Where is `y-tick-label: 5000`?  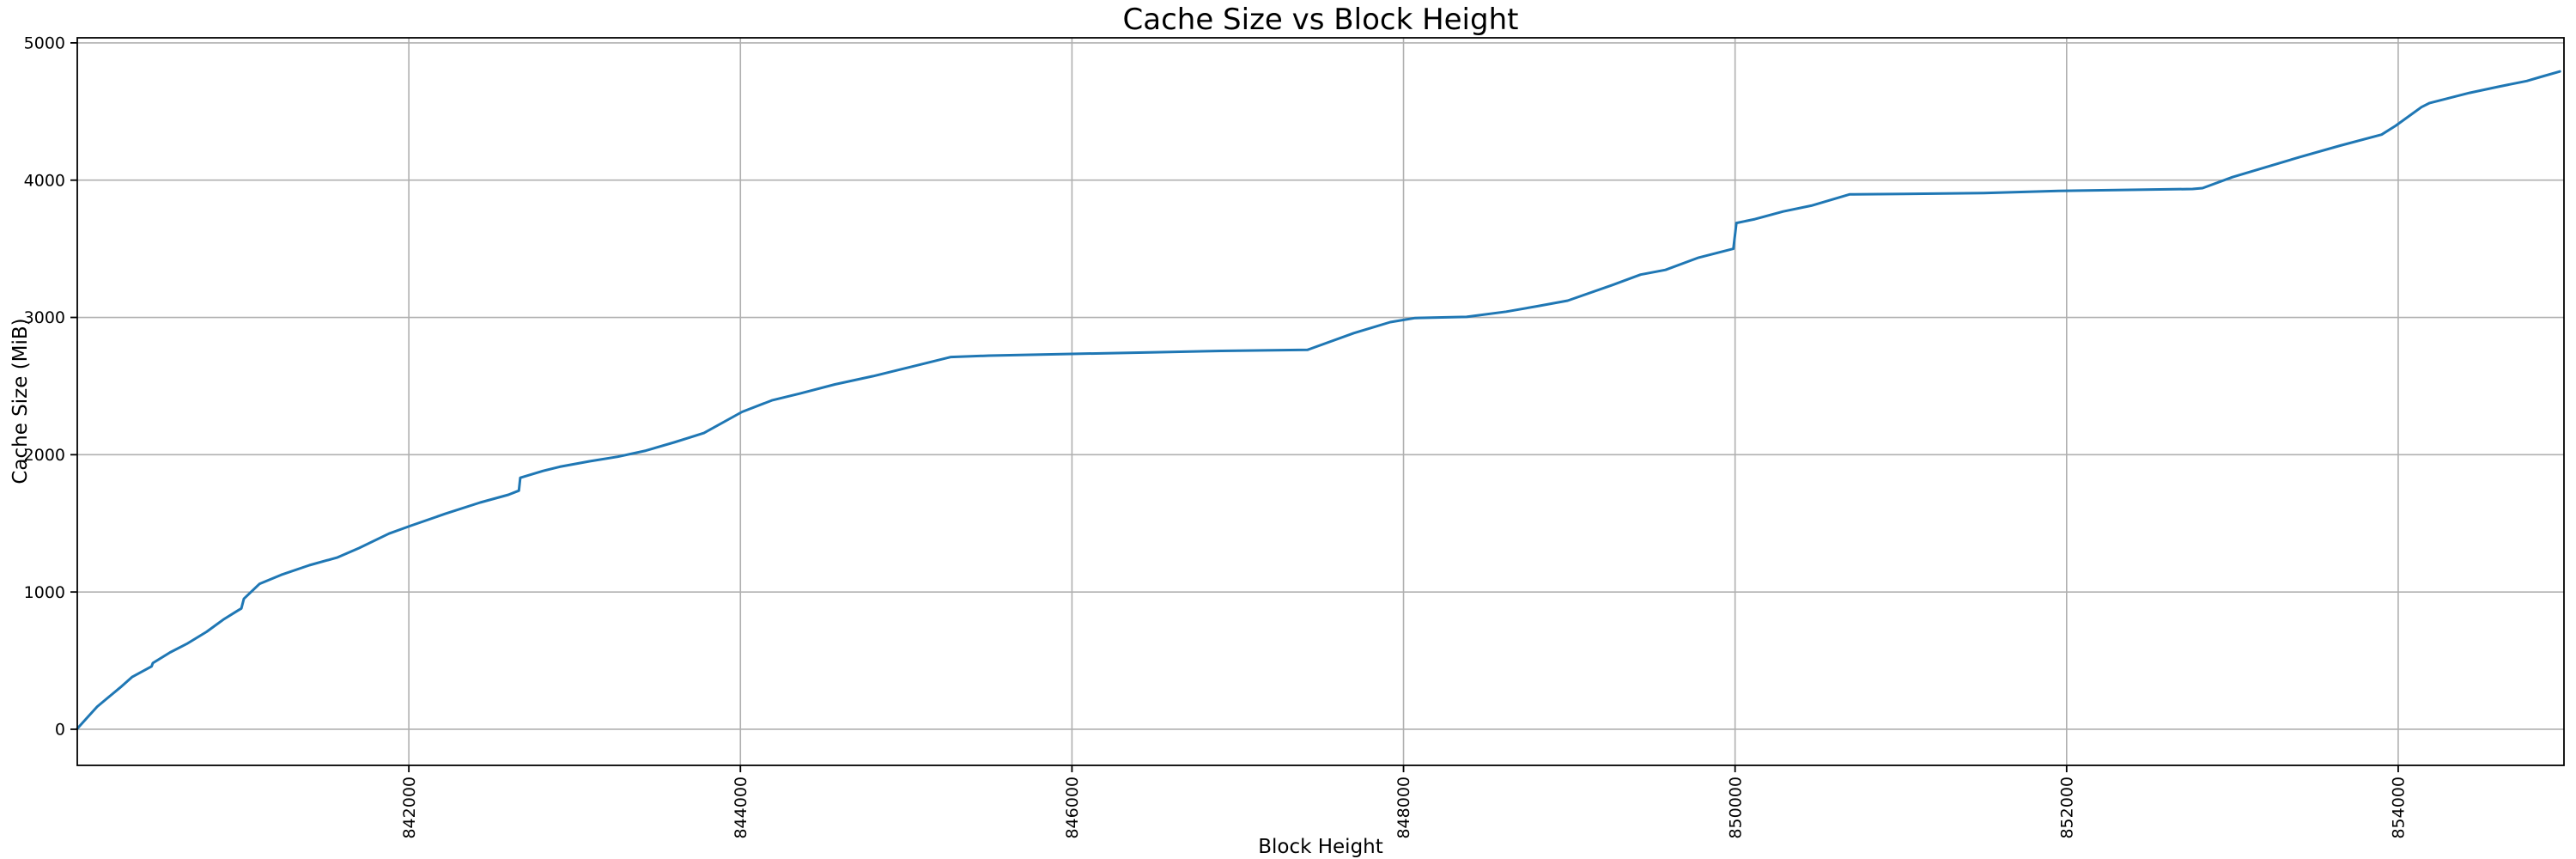 y-tick-label: 5000 is located at coordinates (44, 44).